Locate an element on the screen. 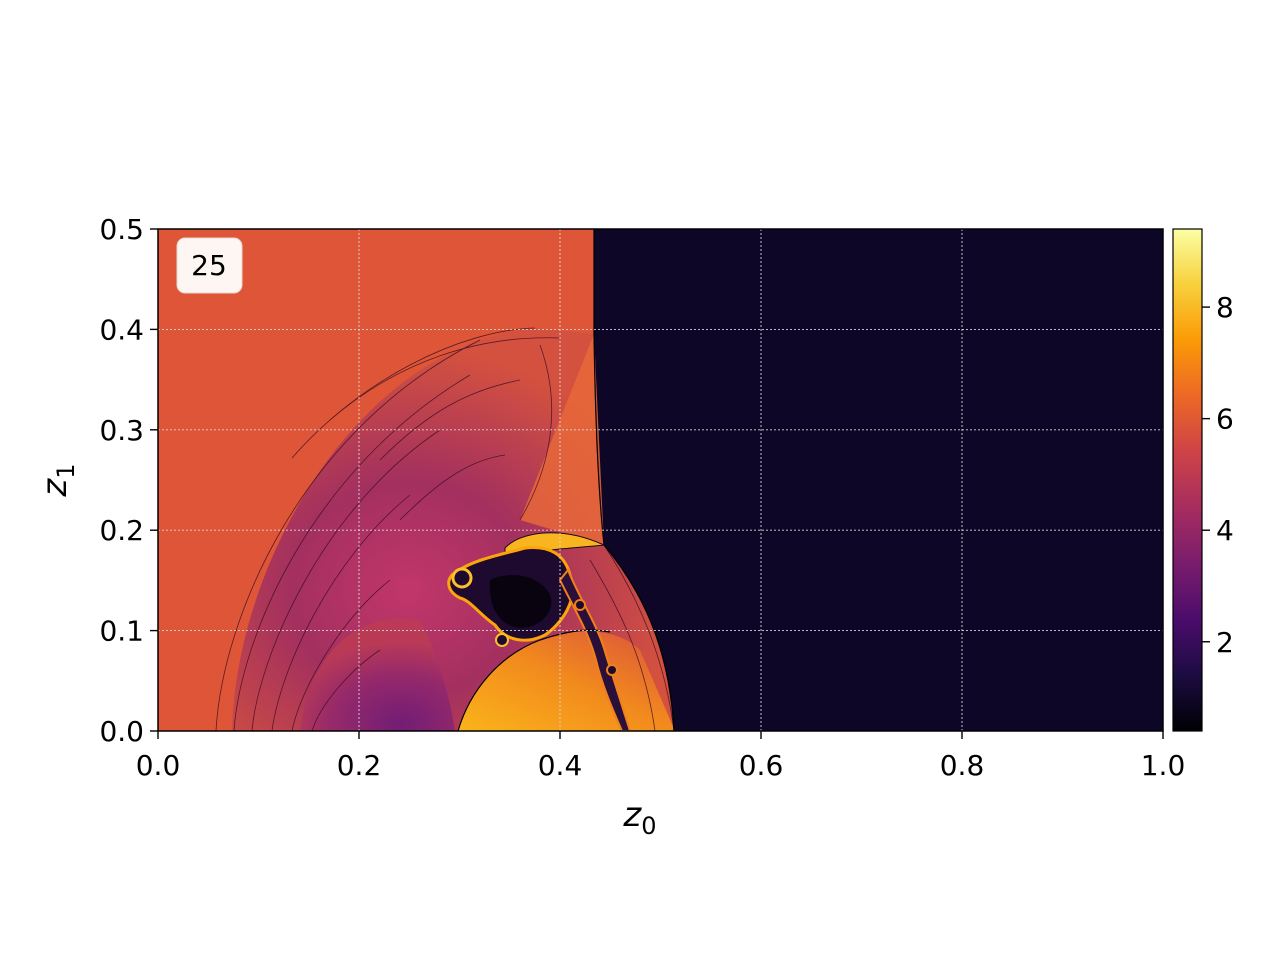  x-tick-label: 0.8 is located at coordinates (962, 765).